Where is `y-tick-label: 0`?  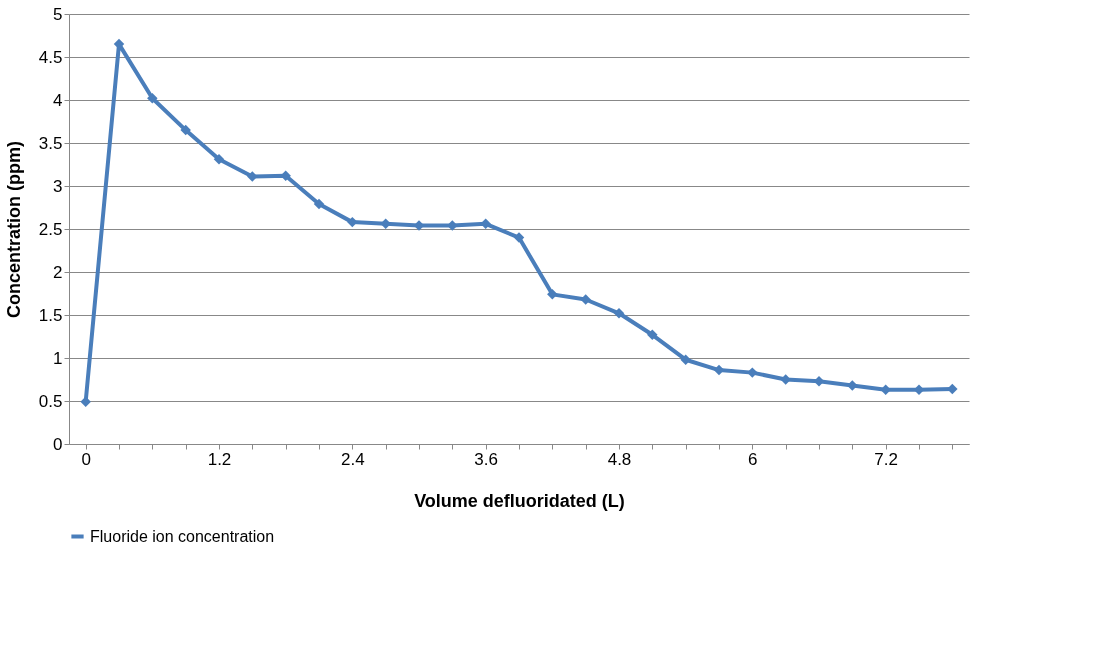
y-tick-label: 0 is located at coordinates (58, 444).